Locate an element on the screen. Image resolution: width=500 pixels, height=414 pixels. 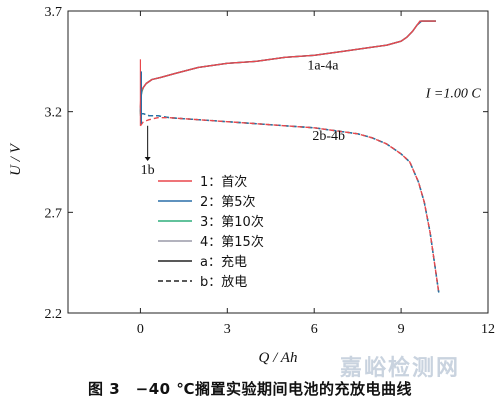
legend-label: 1：首次 is located at coordinates (223, 182).